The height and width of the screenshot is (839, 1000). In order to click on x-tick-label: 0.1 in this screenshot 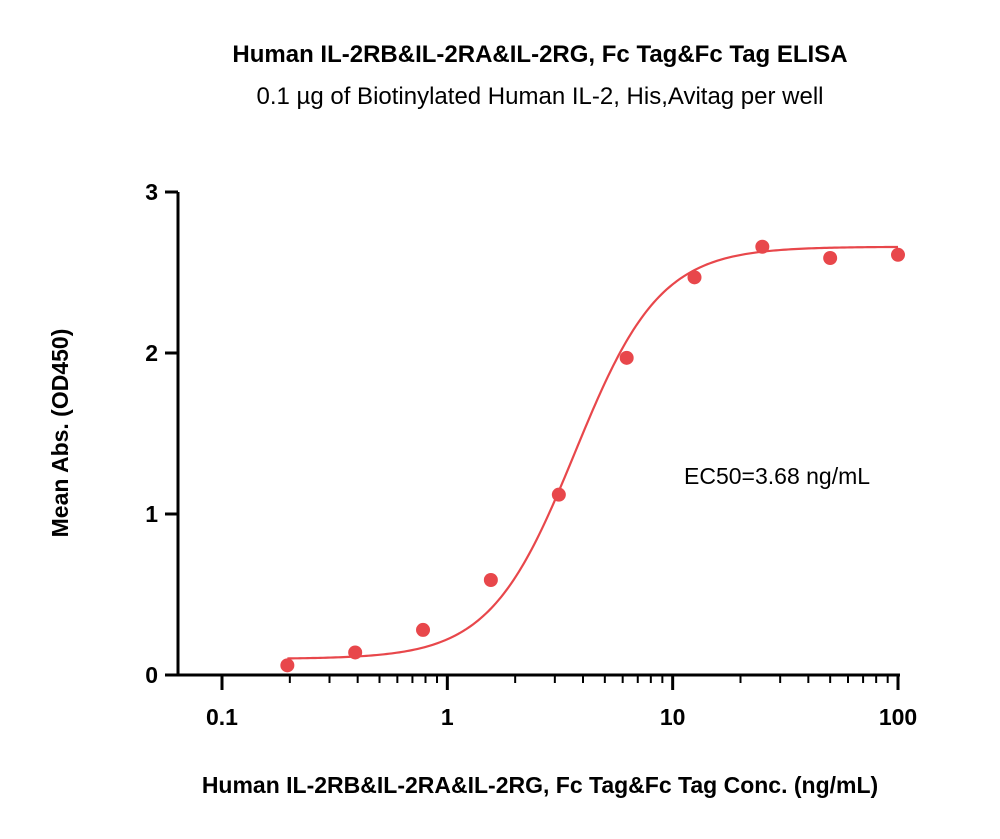, I will do `click(222, 717)`.